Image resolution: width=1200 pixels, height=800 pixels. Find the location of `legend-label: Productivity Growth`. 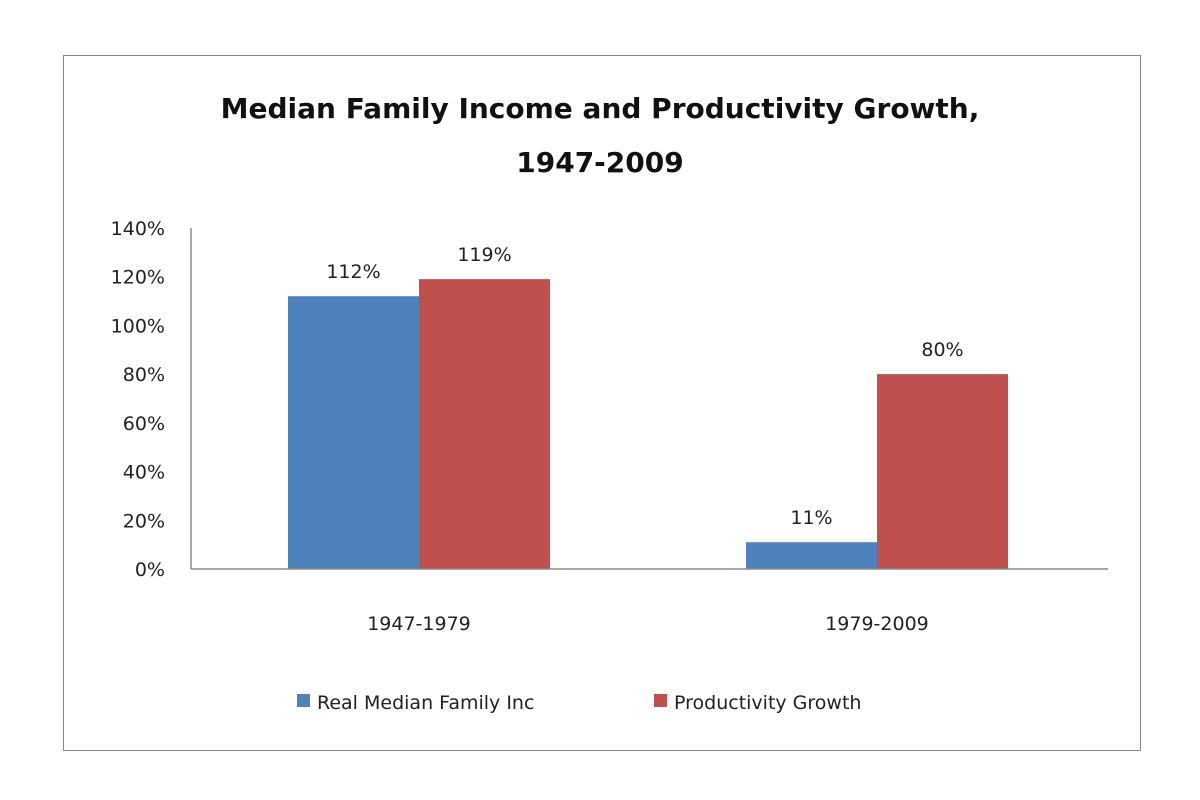

legend-label: Productivity Growth is located at coordinates (767, 703).